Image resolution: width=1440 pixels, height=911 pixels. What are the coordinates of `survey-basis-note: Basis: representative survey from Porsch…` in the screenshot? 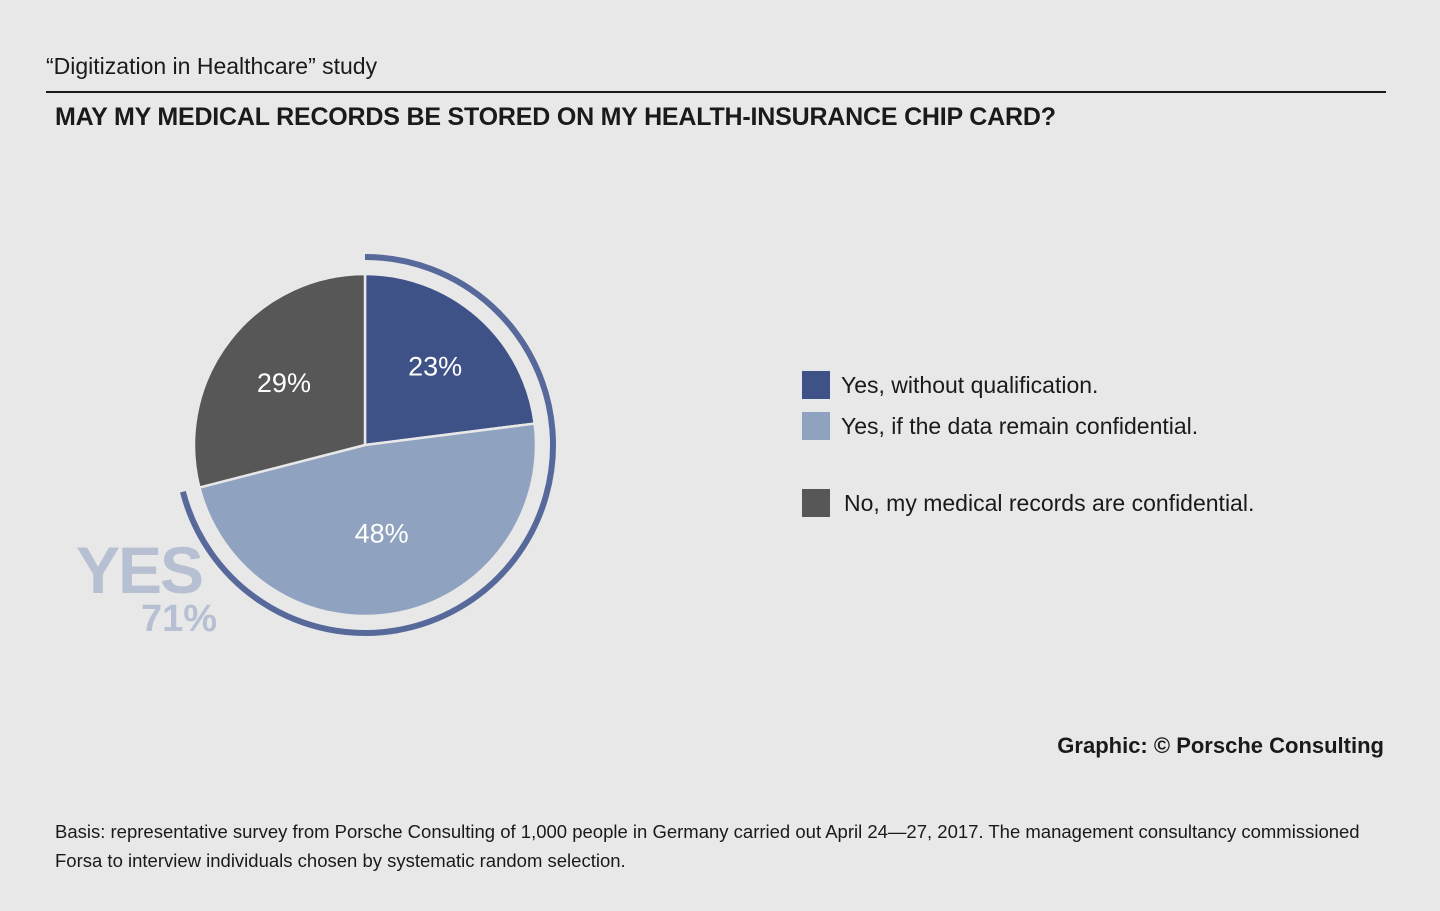 It's located at (707, 846).